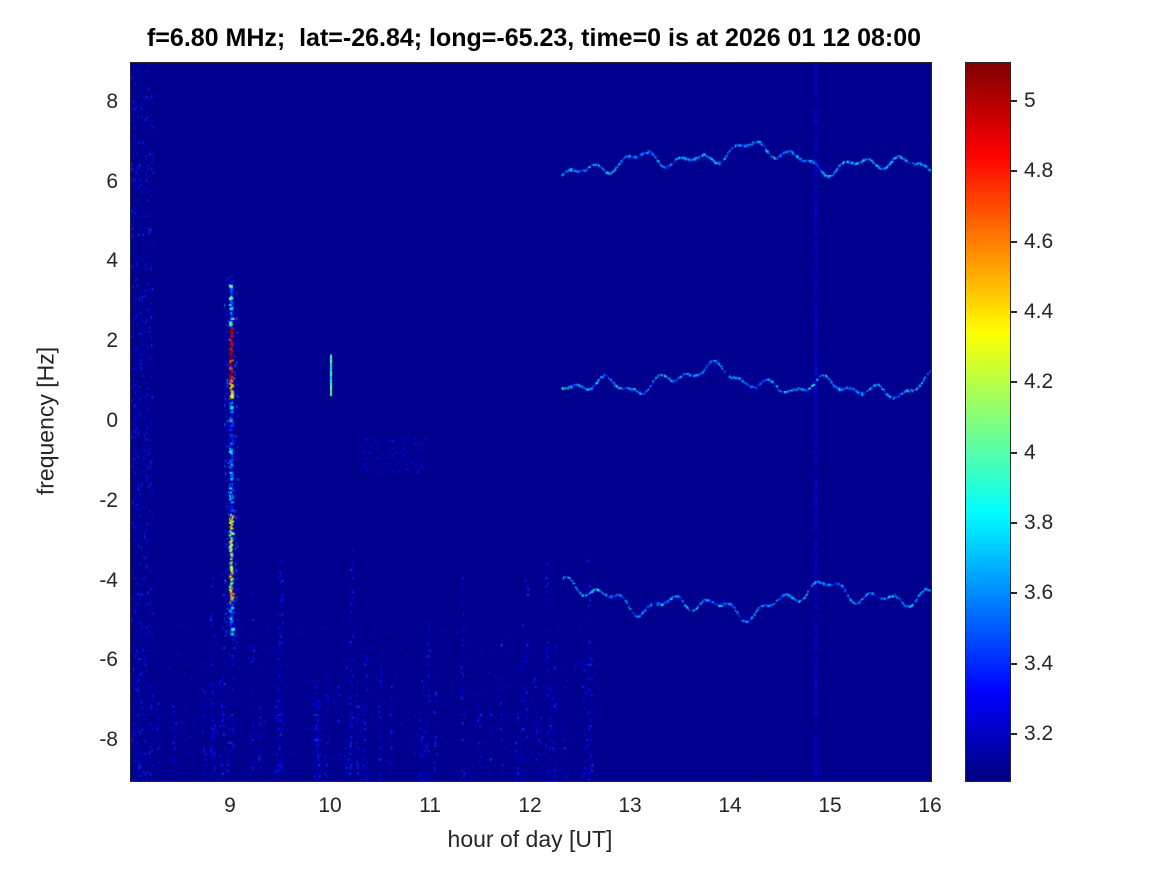 Image resolution: width=1167 pixels, height=875 pixels. I want to click on y-tick-label: 0, so click(112, 420).